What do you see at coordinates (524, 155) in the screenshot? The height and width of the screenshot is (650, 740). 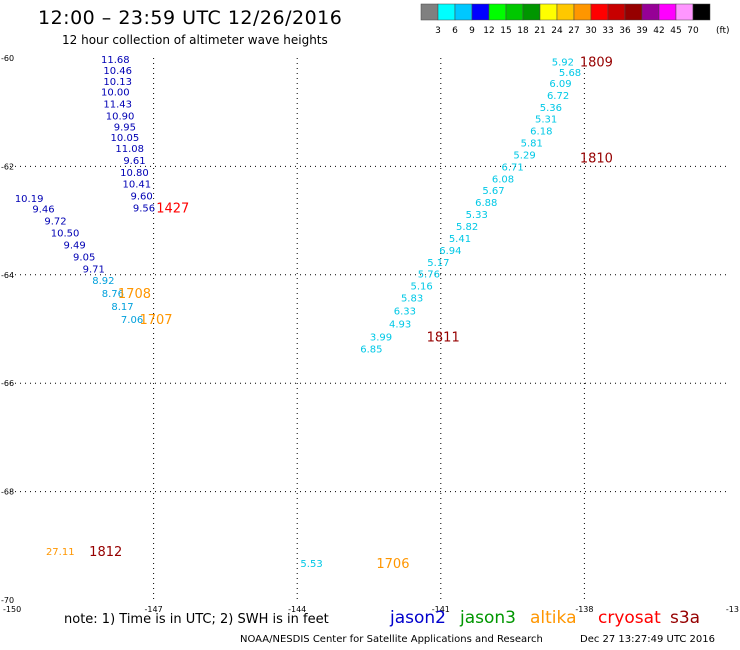 I see `wave-height-value: 5.29` at bounding box center [524, 155].